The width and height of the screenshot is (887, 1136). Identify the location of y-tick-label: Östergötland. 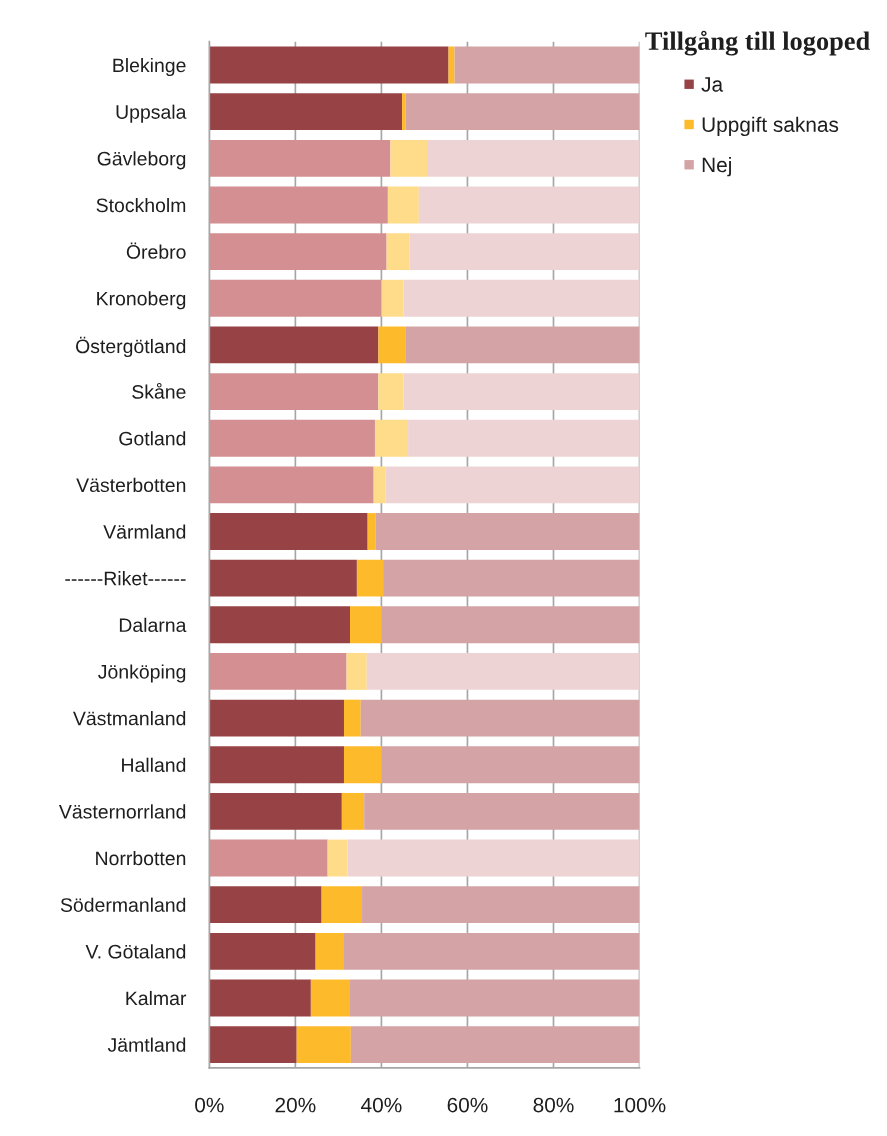
(131, 347).